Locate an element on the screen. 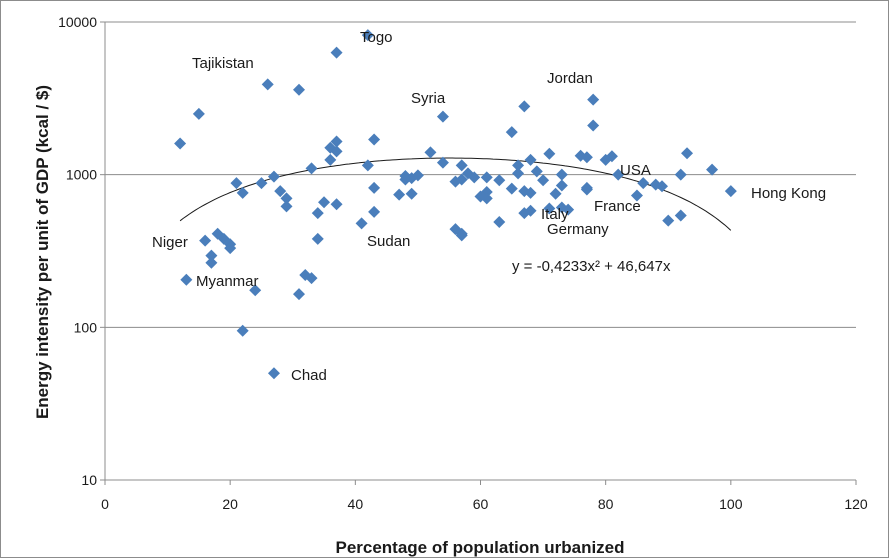 The width and height of the screenshot is (889, 558). label-myanmar: Myanmar is located at coordinates (227, 281).